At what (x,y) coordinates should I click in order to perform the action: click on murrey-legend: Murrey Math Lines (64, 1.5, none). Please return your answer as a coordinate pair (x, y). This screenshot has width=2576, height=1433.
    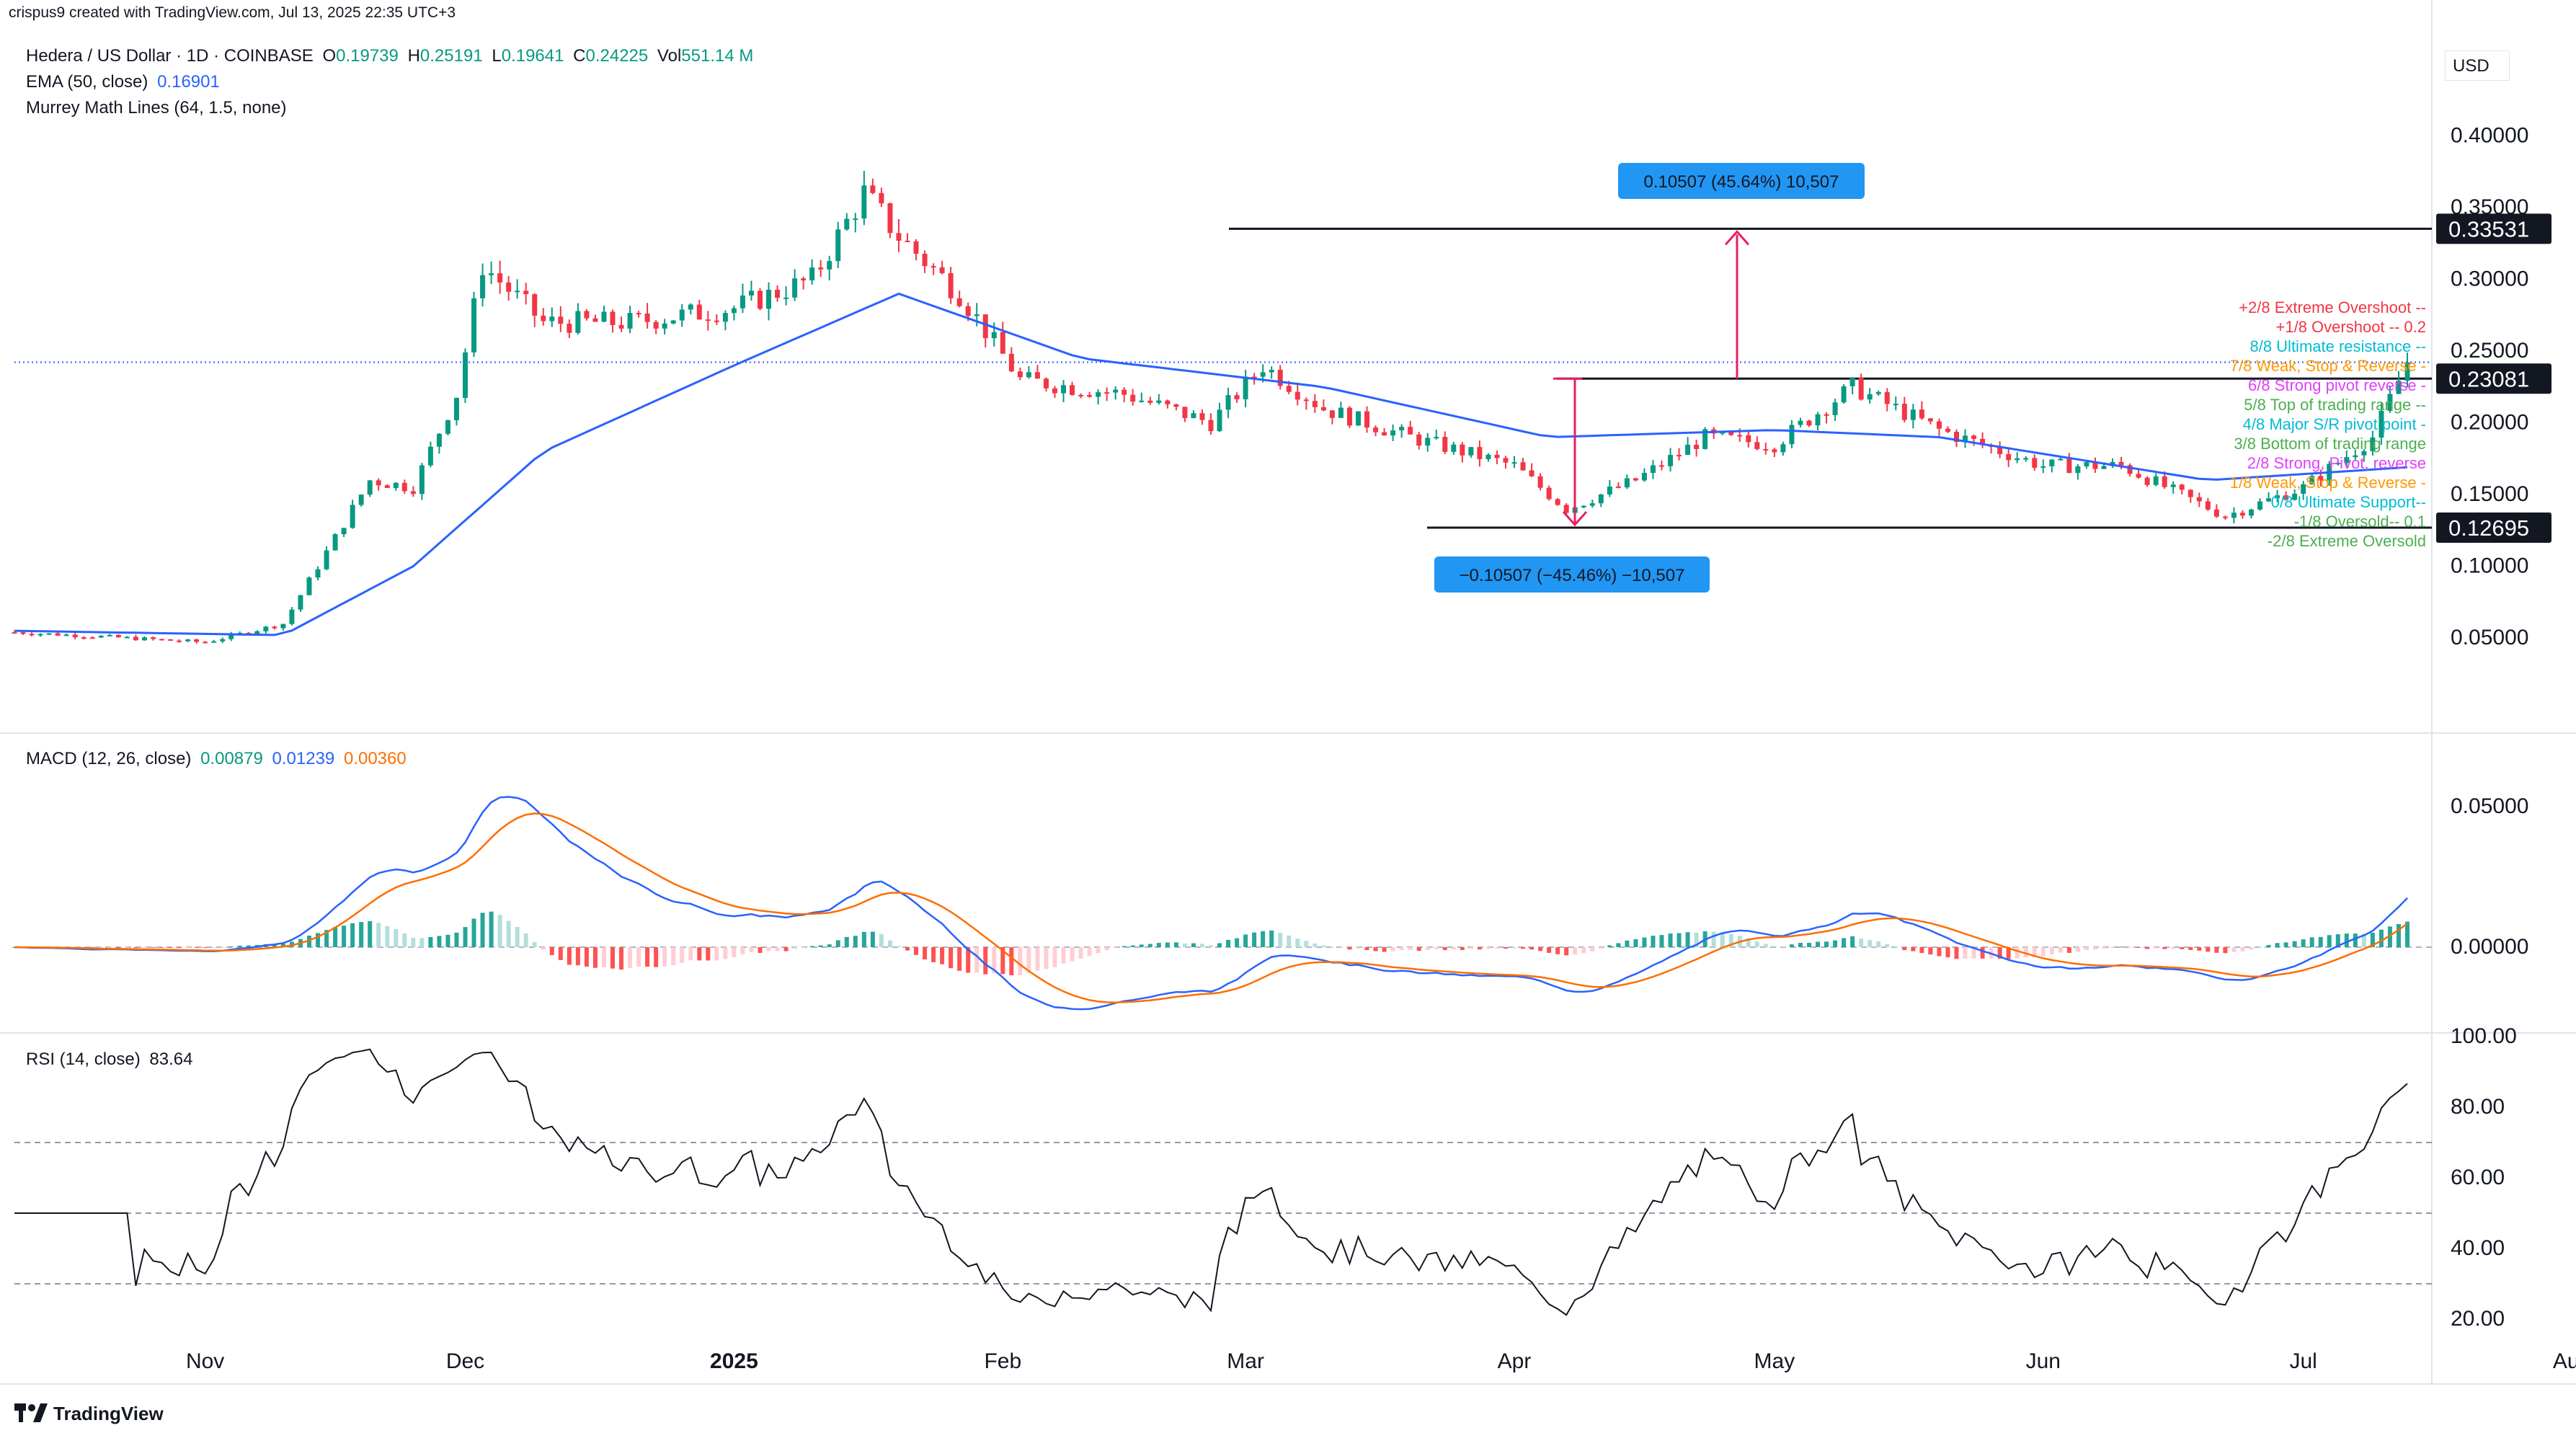
    Looking at the image, I should click on (156, 107).